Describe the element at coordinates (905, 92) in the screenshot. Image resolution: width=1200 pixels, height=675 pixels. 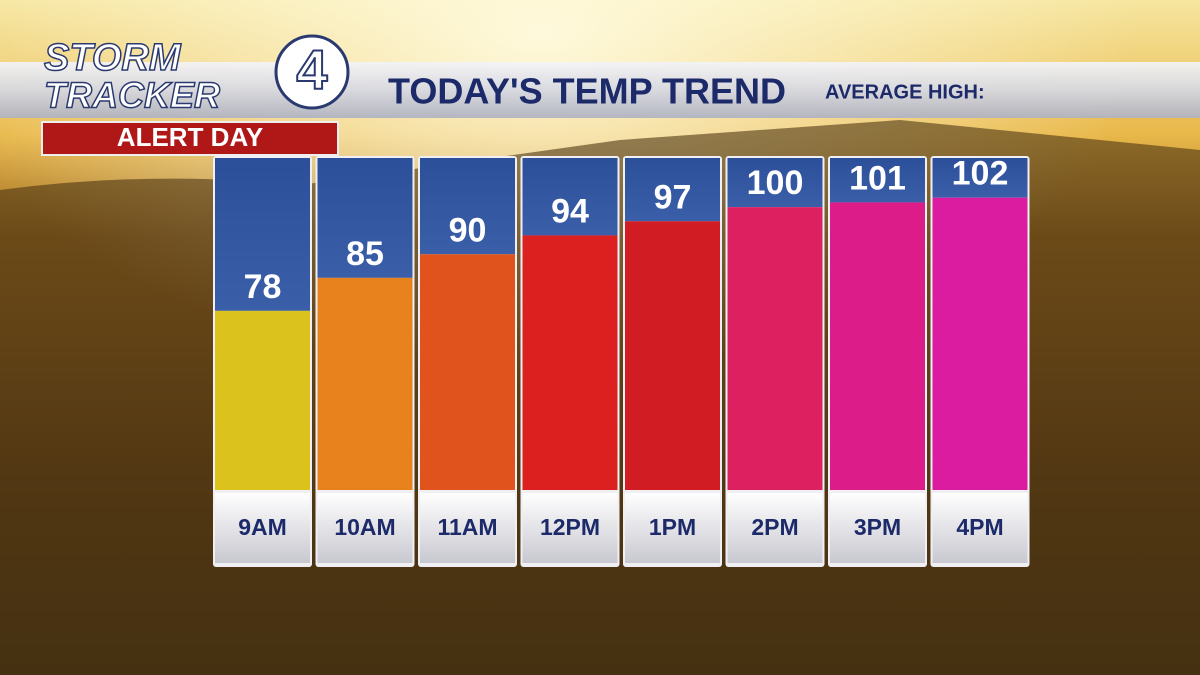
I see `average-high-label: AVERAGE HIGH:` at that location.